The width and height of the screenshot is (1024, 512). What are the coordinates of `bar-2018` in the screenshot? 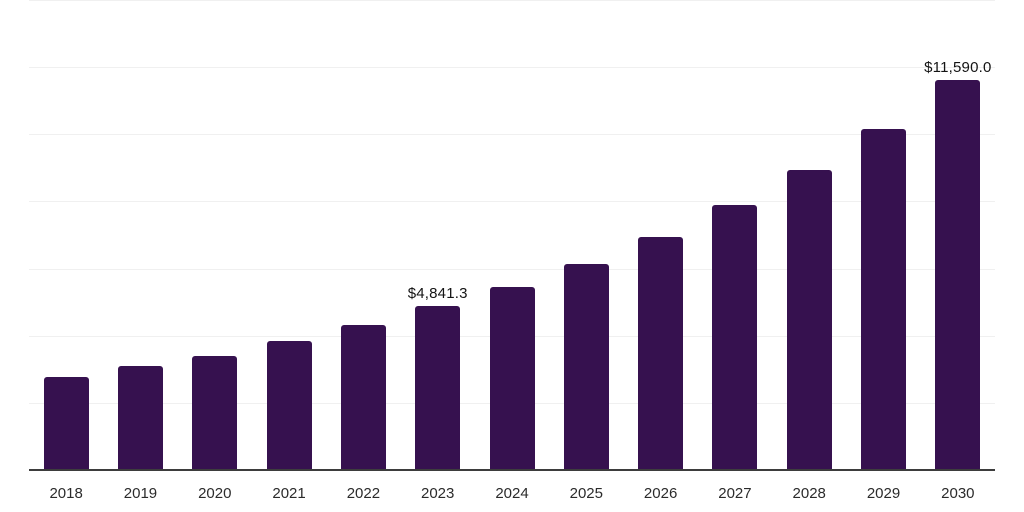 It's located at (66, 423).